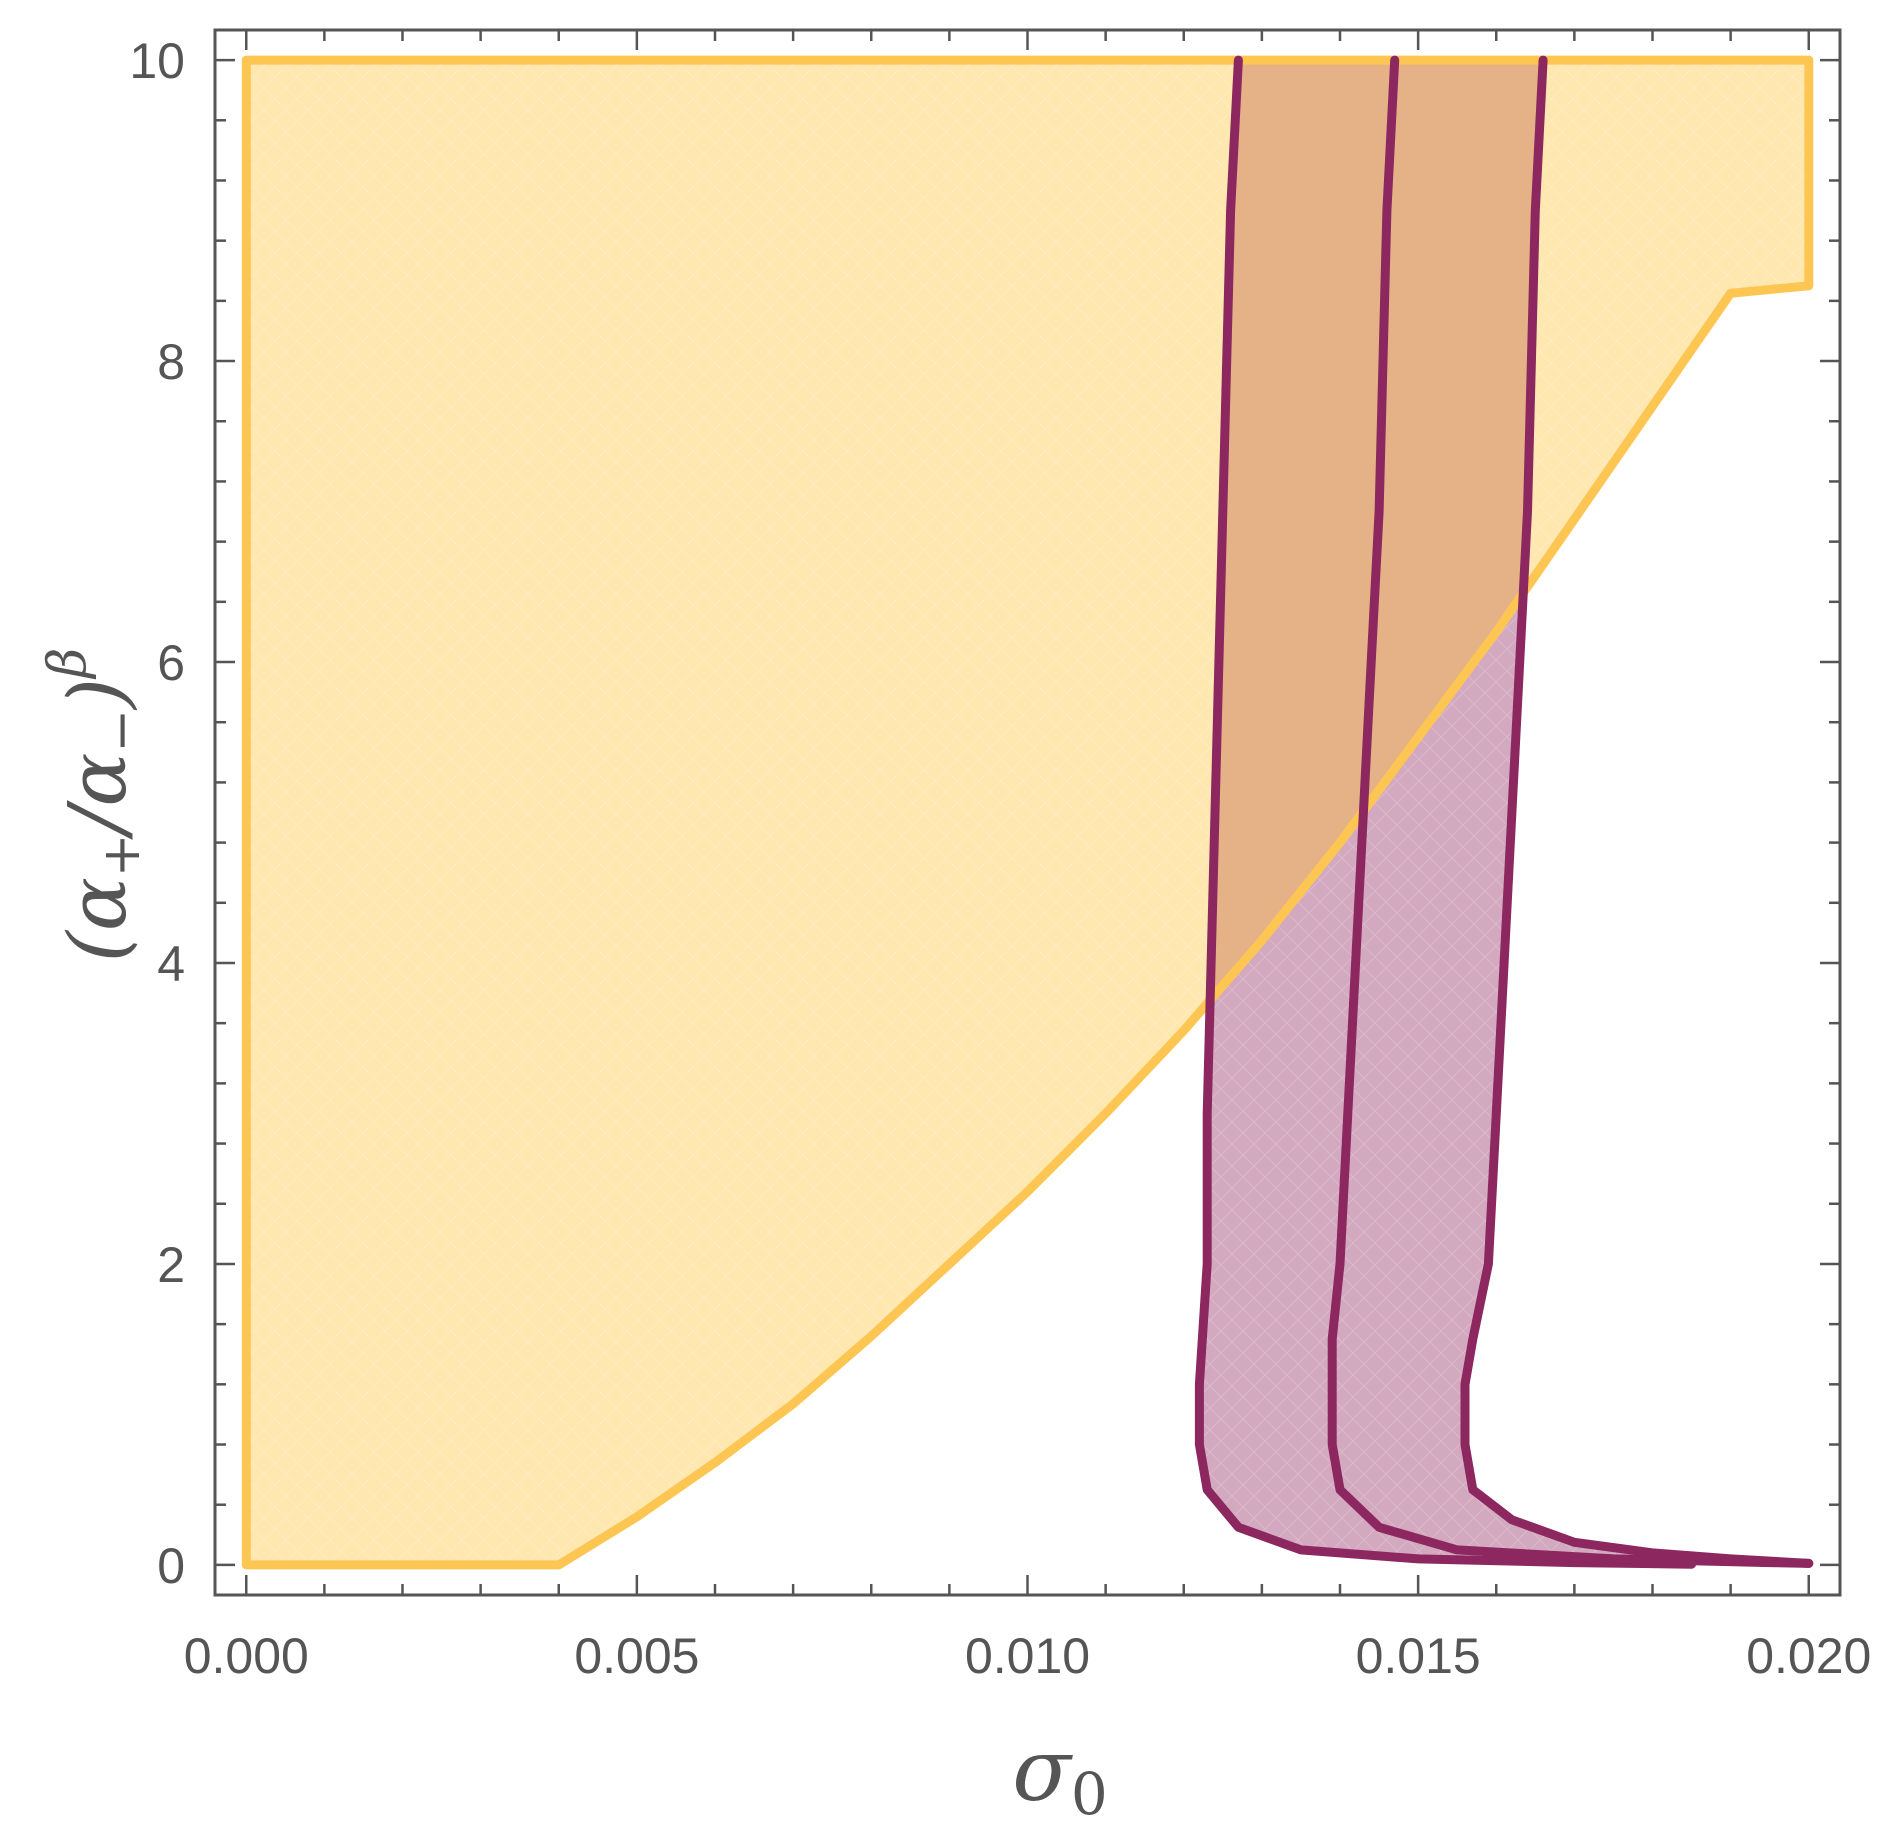 This screenshot has width=1898, height=1848. Describe the element at coordinates (1027, 1656) in the screenshot. I see `x-tick-label: 0.010` at that location.